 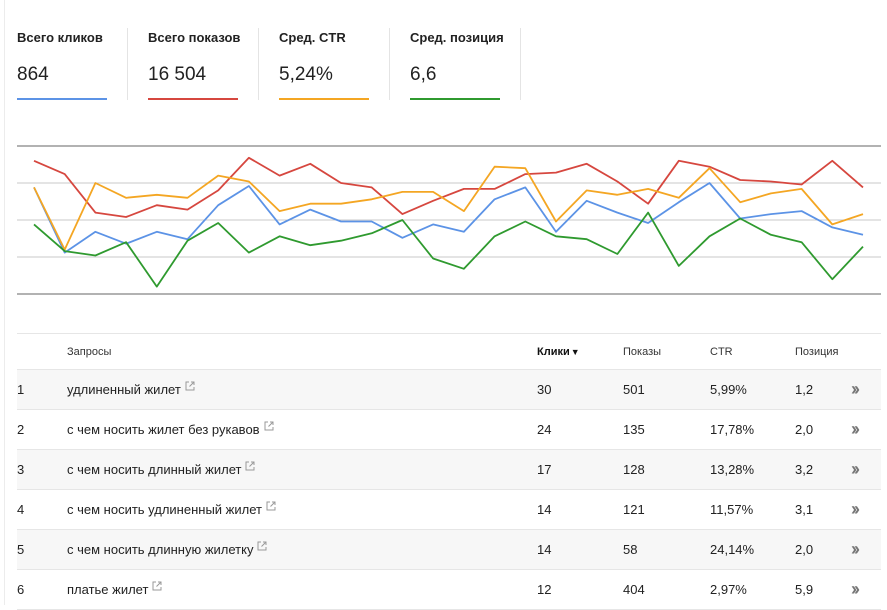 I want to click on row-ctr: 11,57%, so click(x=732, y=509).